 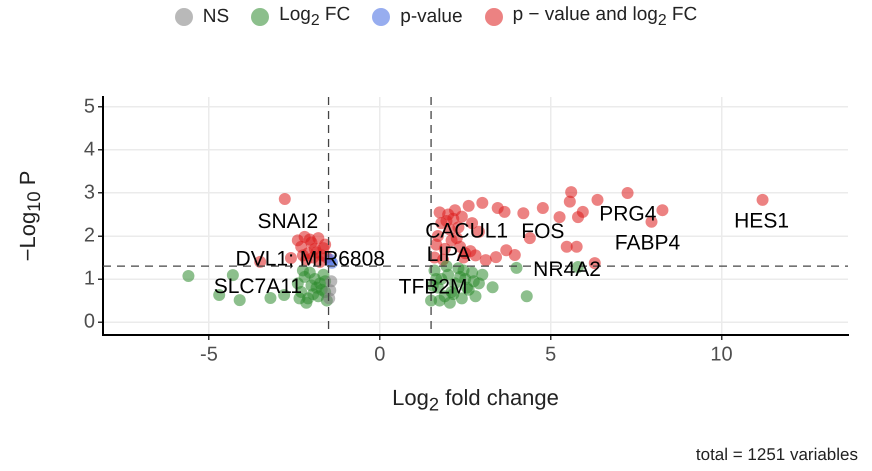 What do you see at coordinates (567, 269) in the screenshot?
I see `annotation: NR4A2` at bounding box center [567, 269].